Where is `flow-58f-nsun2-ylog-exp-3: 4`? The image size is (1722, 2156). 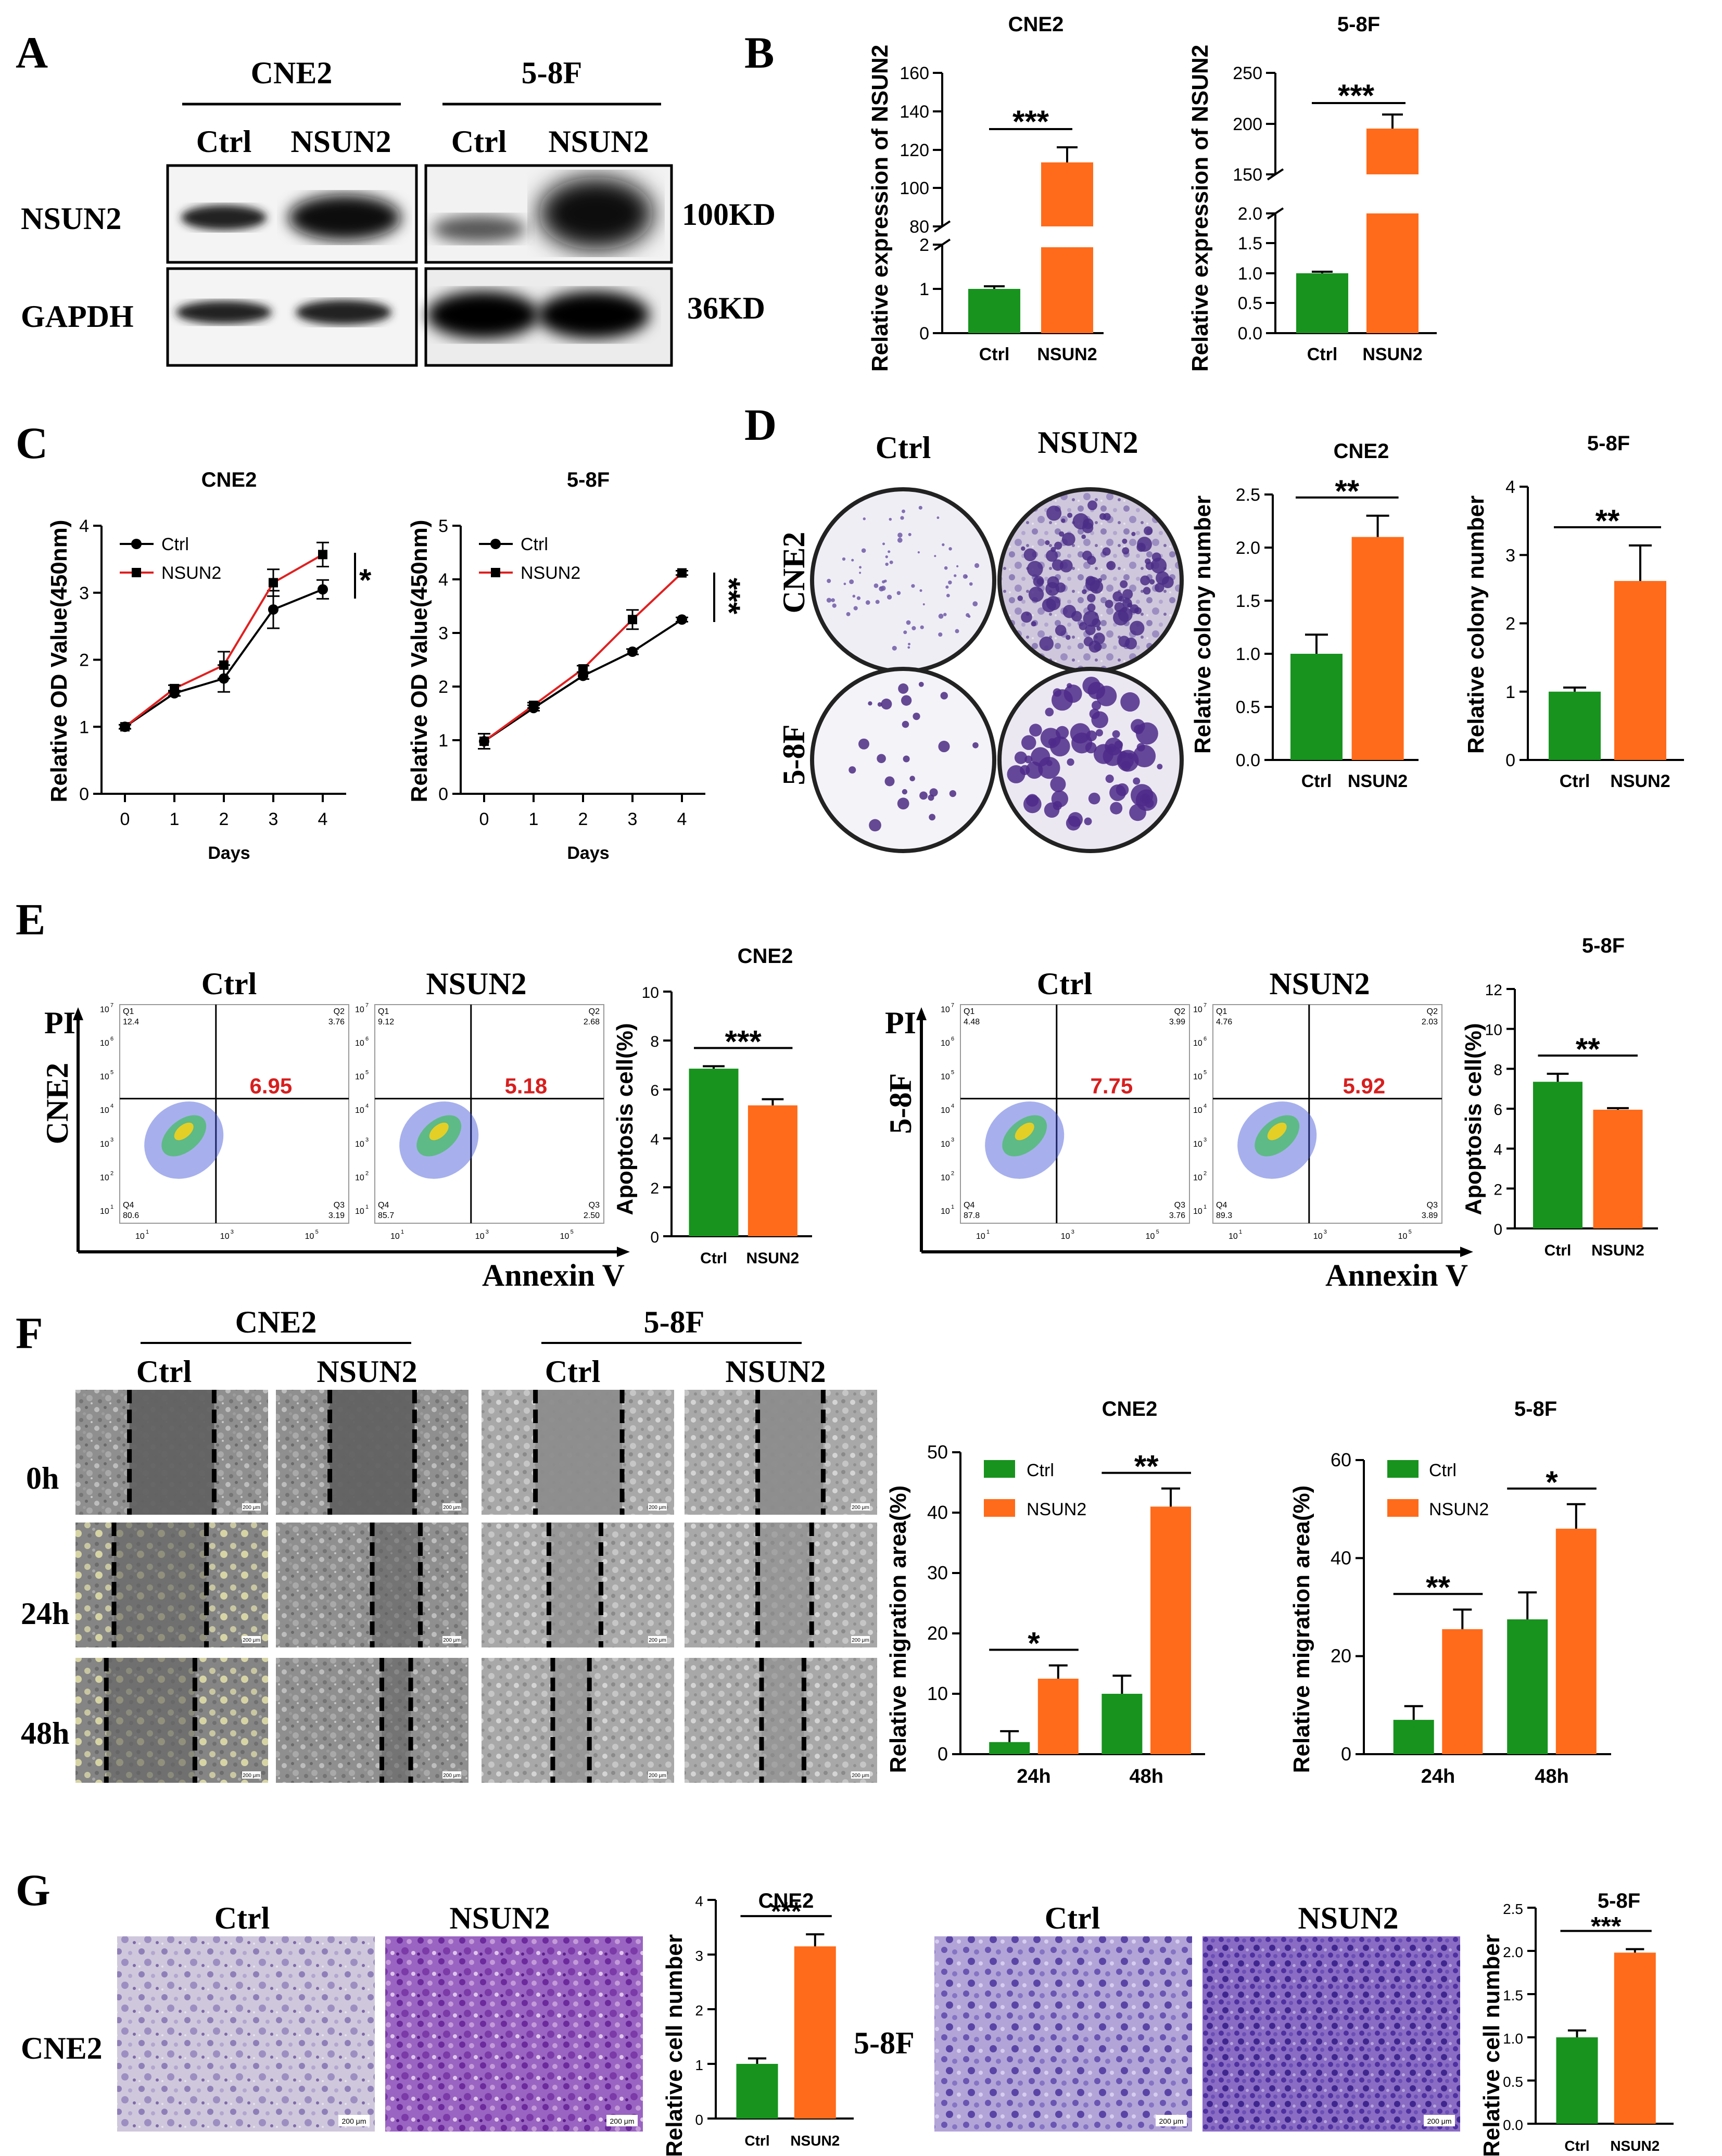 flow-58f-nsun2-ylog-exp-3: 4 is located at coordinates (1205, 1106).